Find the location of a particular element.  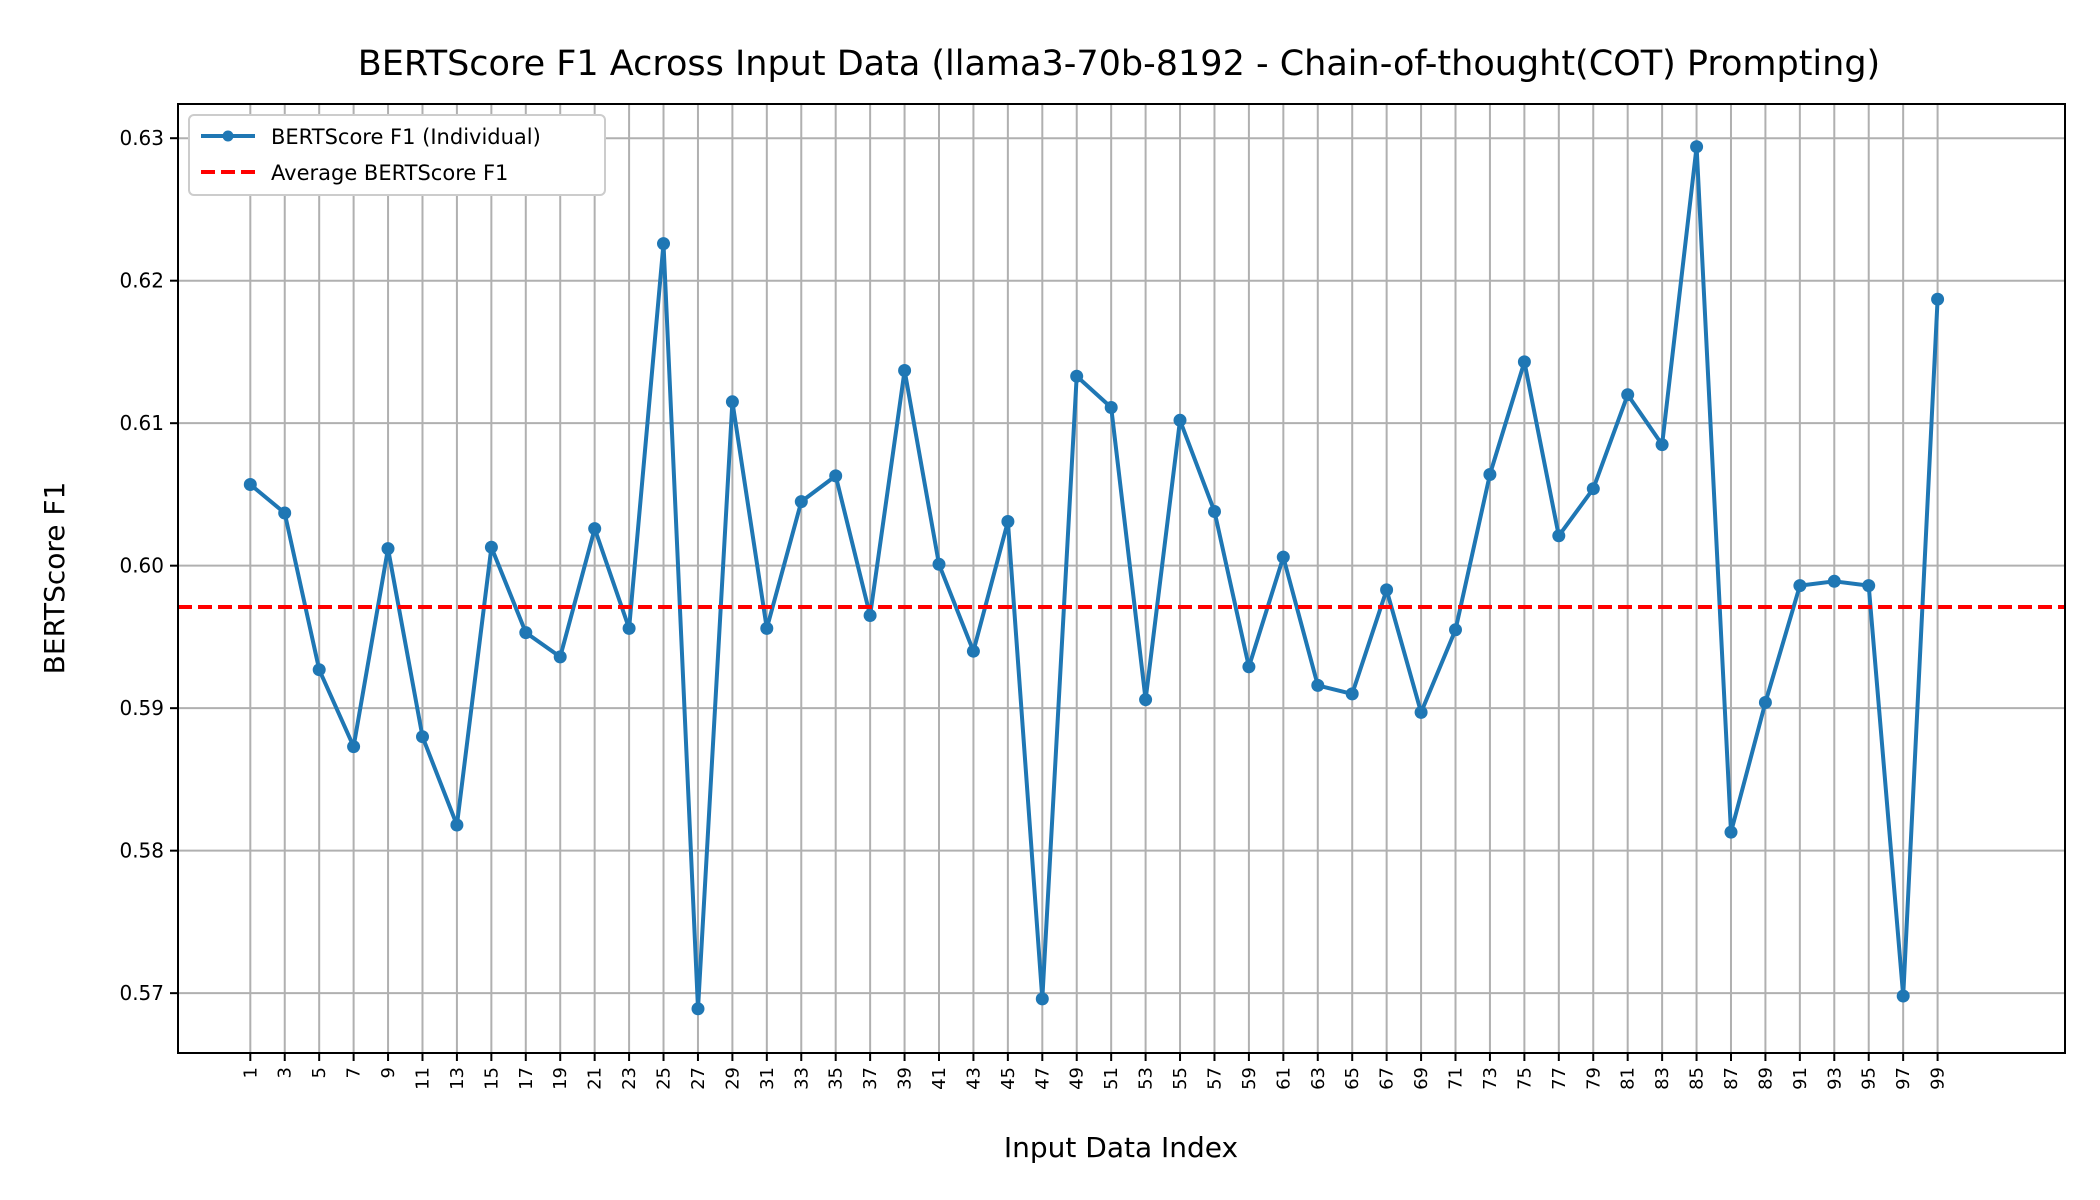

x-tick-label: 37 is located at coordinates (870, 1078).